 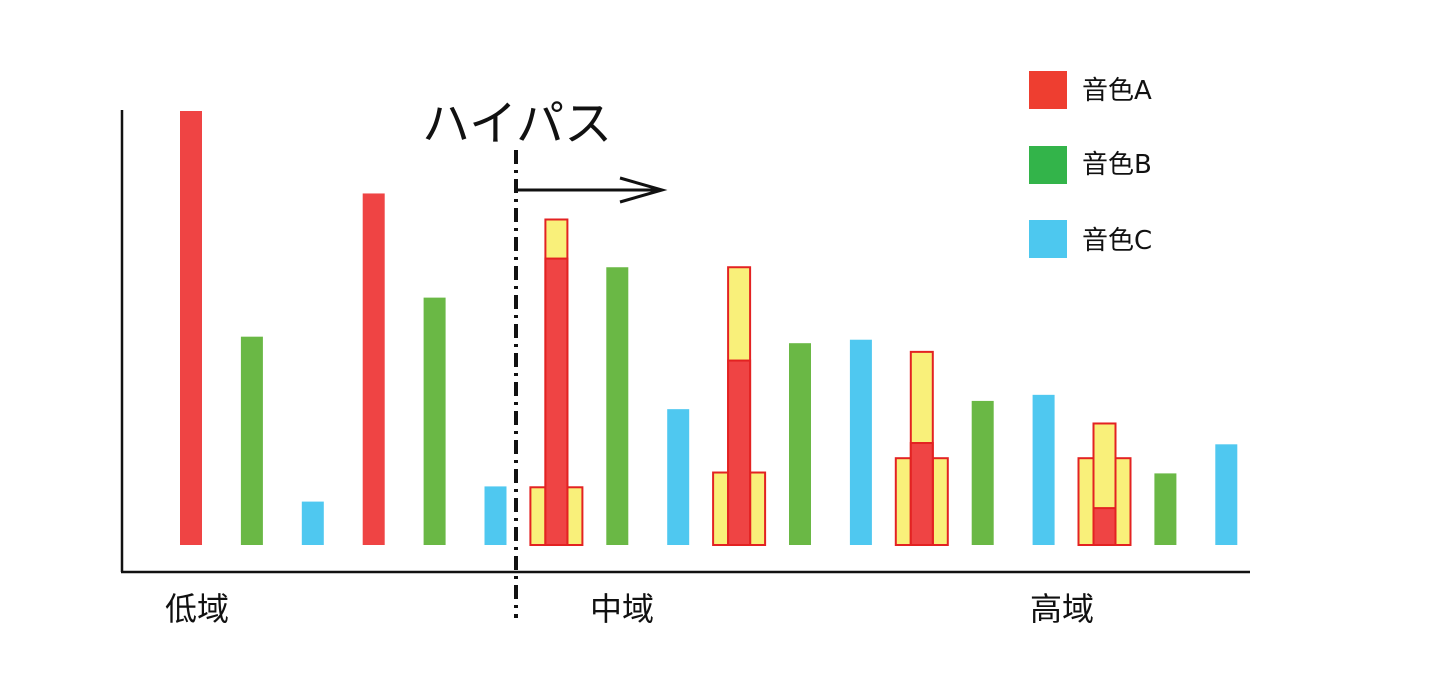 I want to click on highpass-label: ハイパス, so click(x=517, y=124).